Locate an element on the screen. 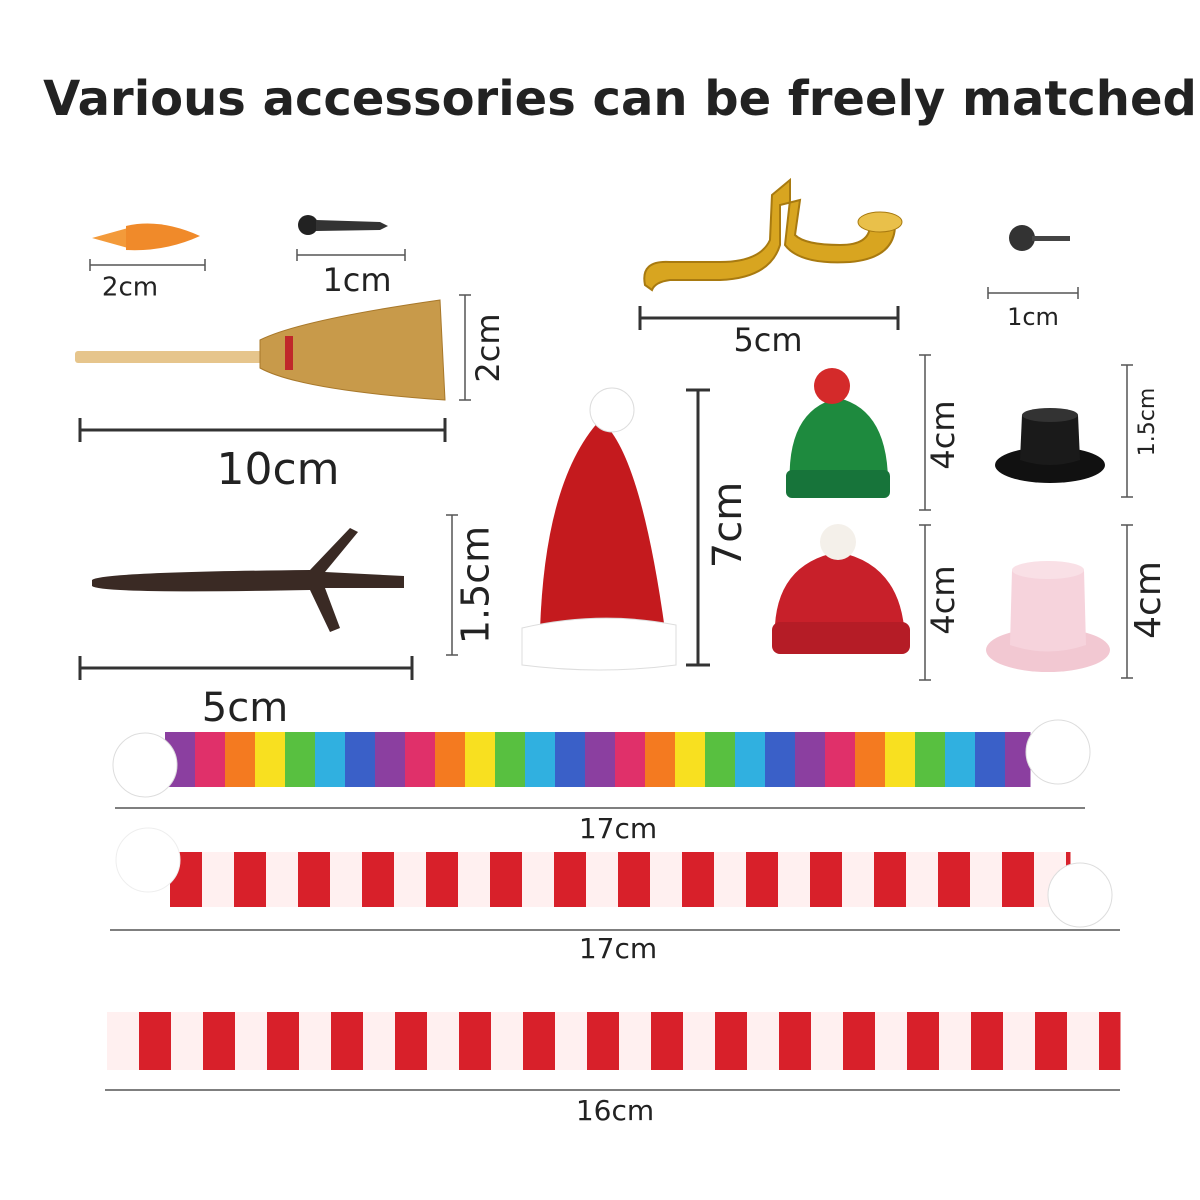  saxophone is located at coordinates (773, 234).